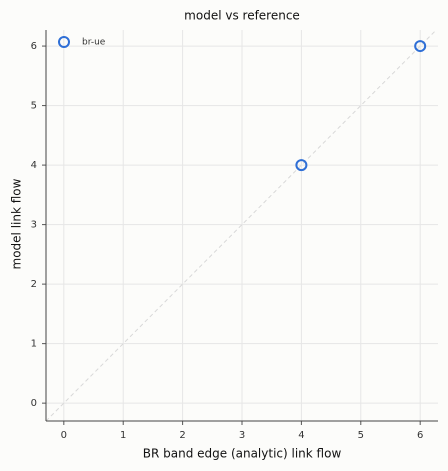  What do you see at coordinates (123, 435) in the screenshot?
I see `x-tick-label: 1` at bounding box center [123, 435].